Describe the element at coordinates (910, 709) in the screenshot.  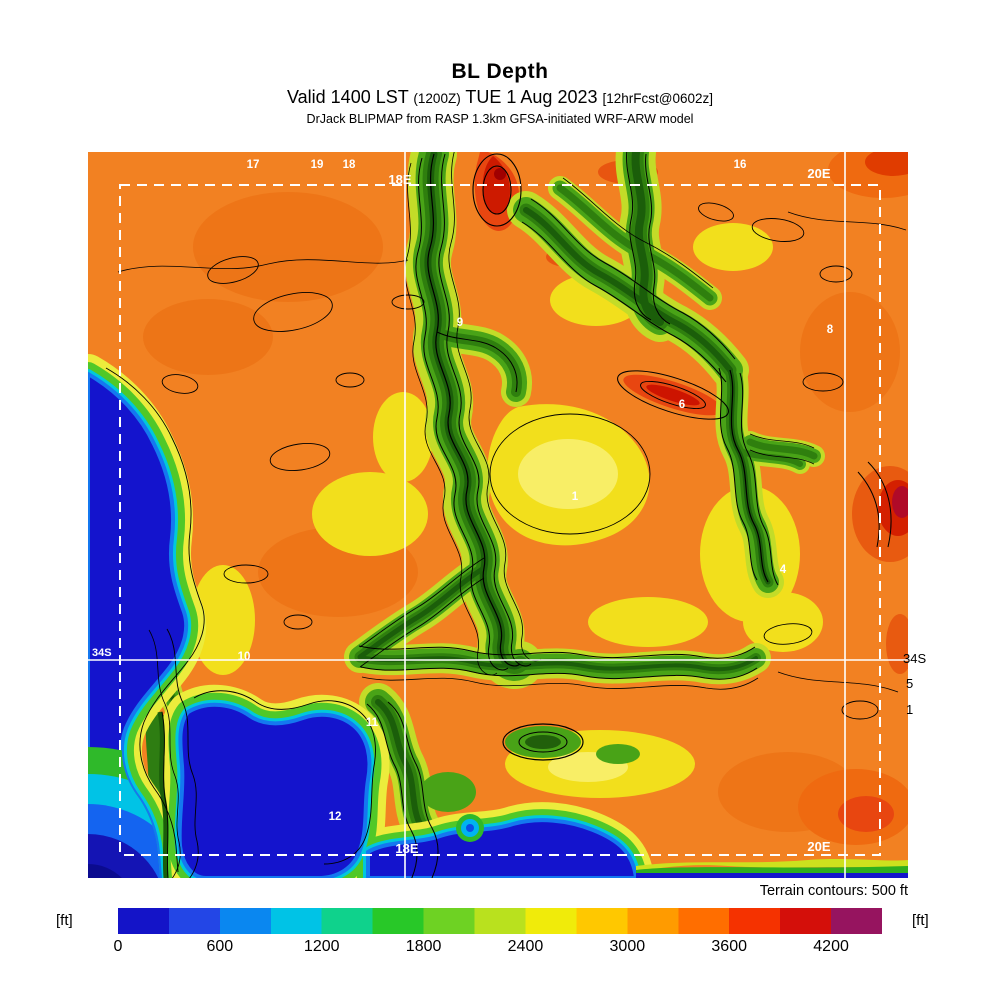
I see `site-label-1-edge: 1` at that location.